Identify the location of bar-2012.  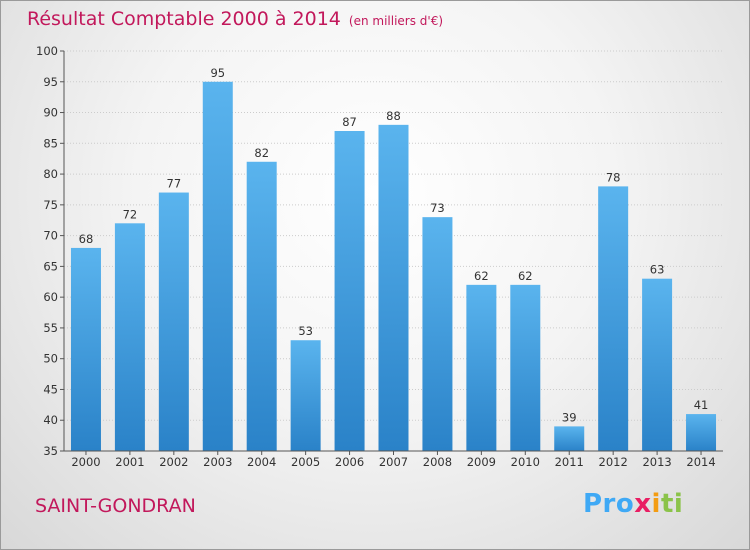
(613, 318).